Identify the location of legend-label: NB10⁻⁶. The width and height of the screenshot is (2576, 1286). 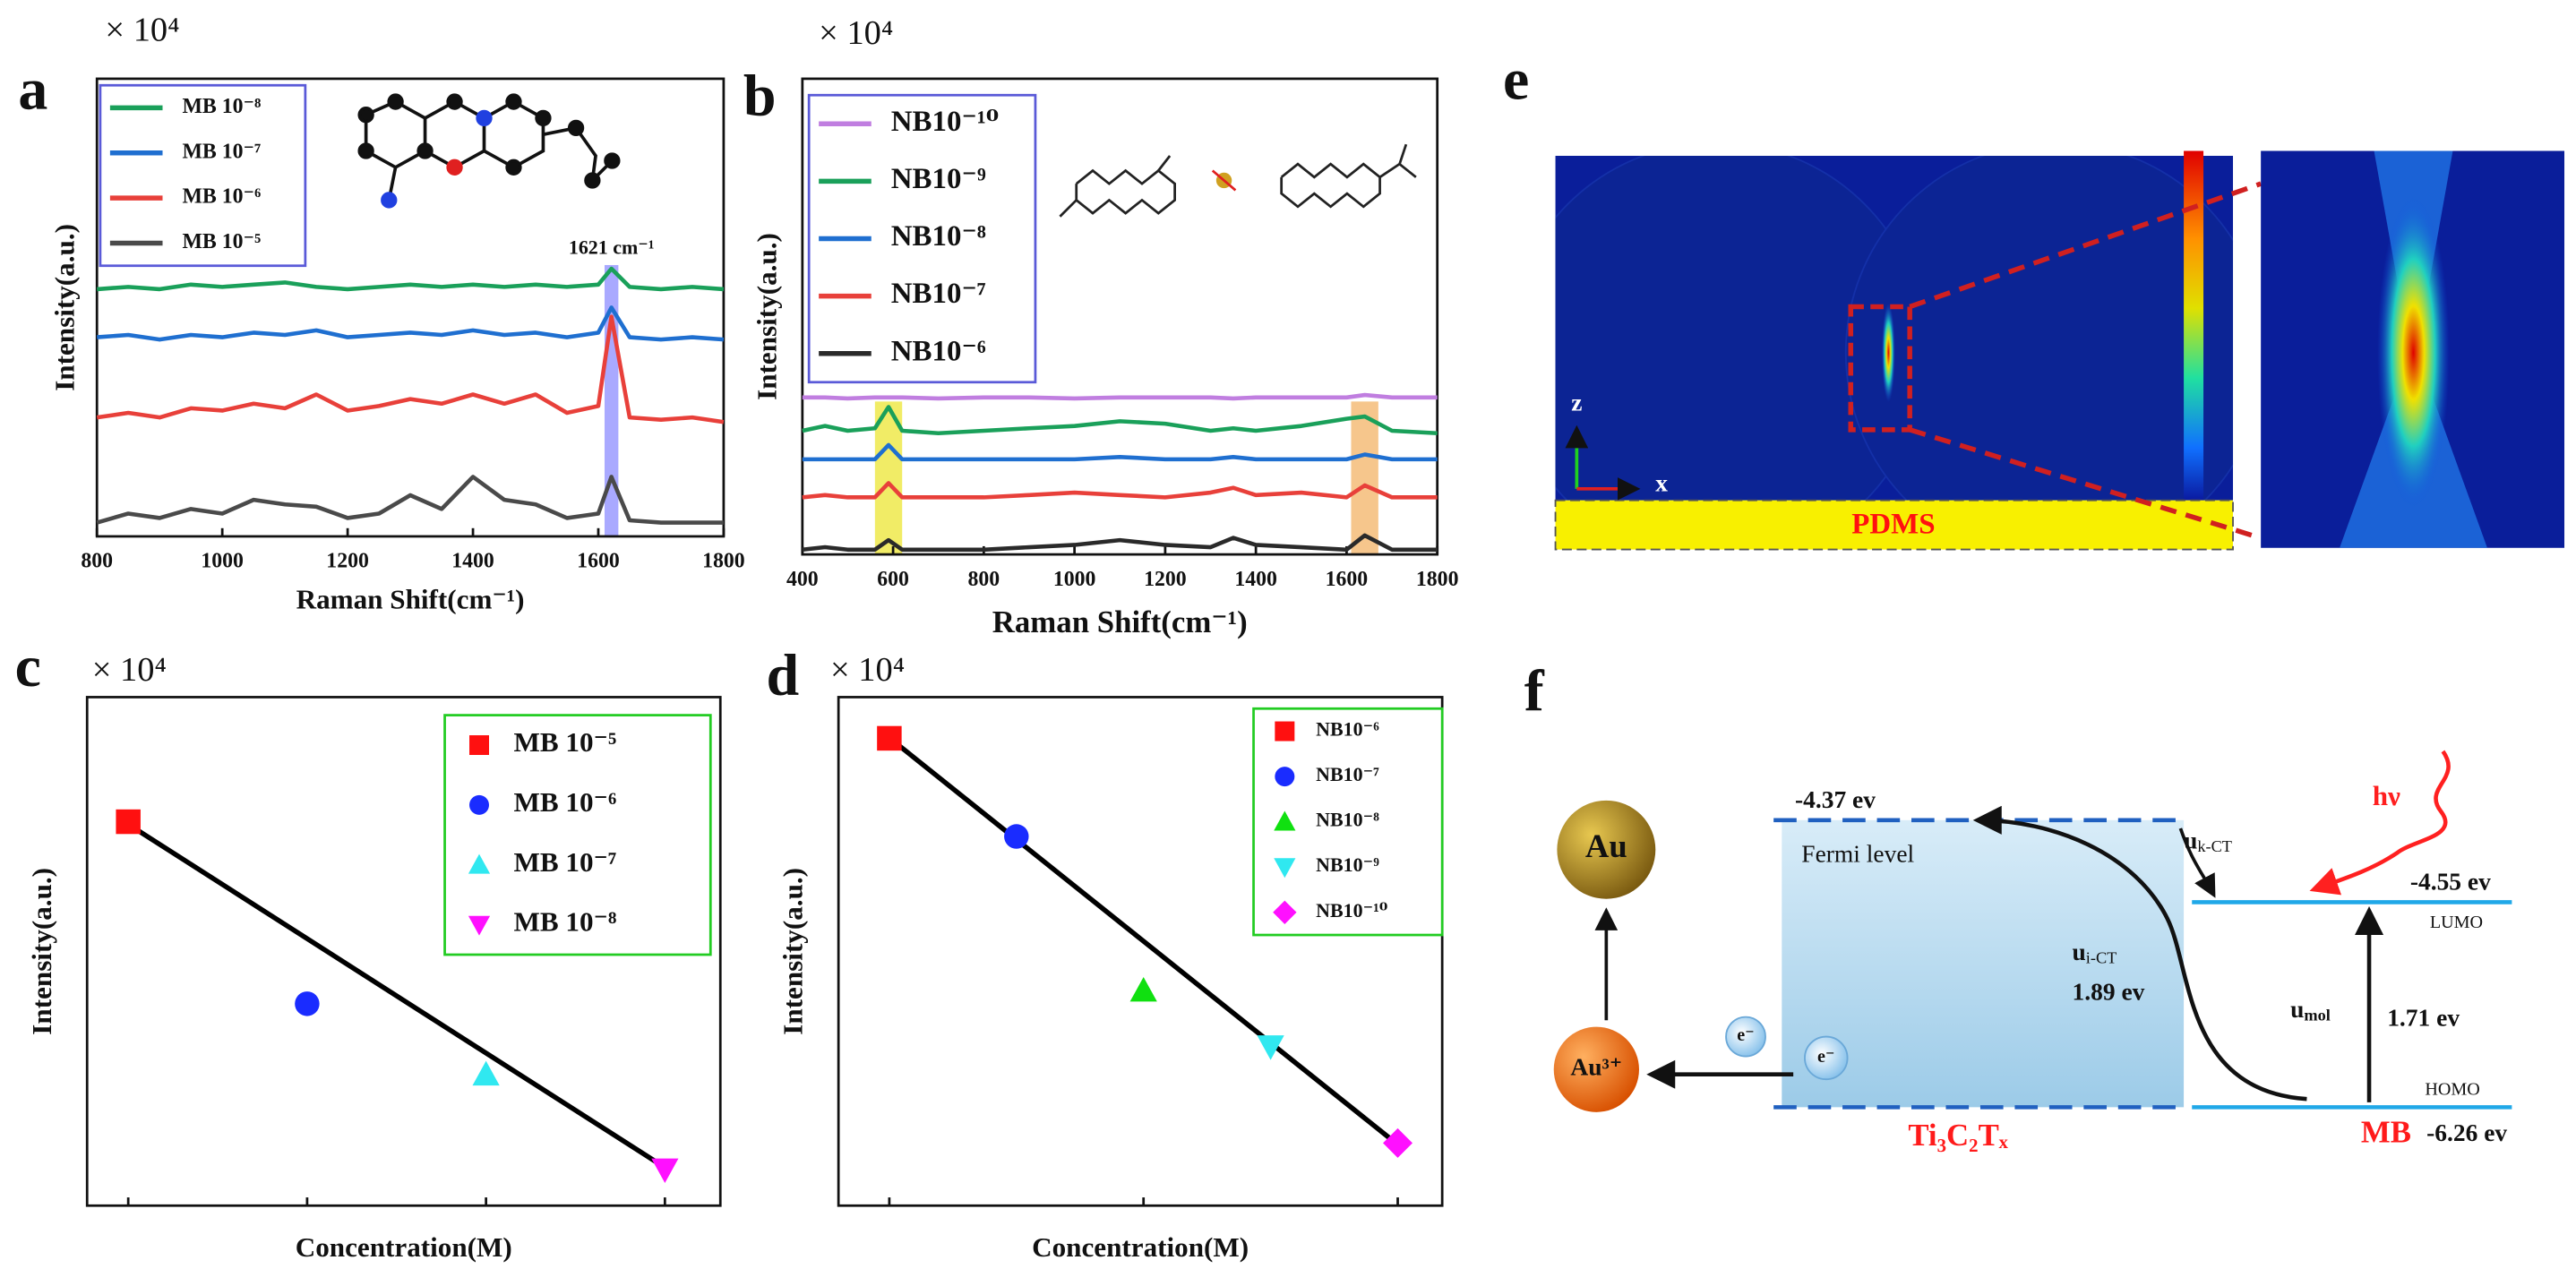
(938, 351).